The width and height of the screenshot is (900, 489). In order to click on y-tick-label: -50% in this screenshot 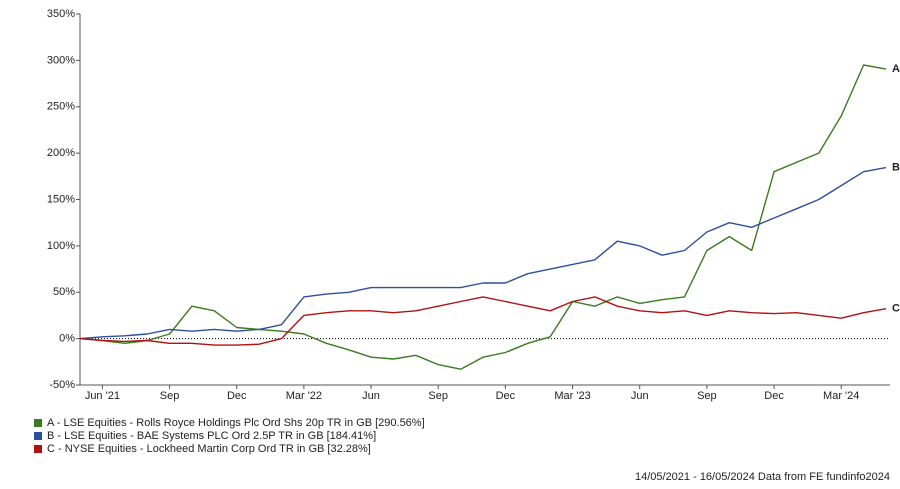, I will do `click(62, 385)`.